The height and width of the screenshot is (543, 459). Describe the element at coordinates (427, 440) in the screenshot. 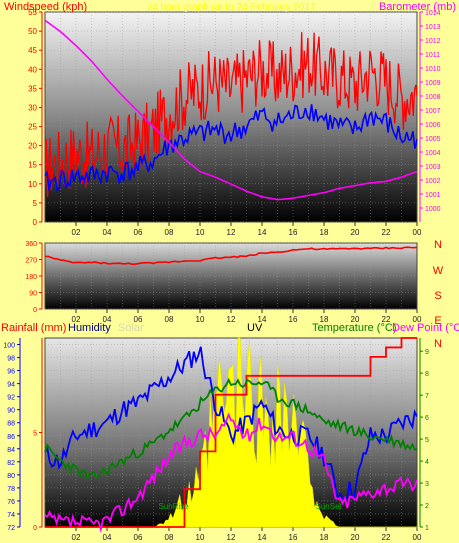

I see `temperature-axis-tick-label: 5` at that location.